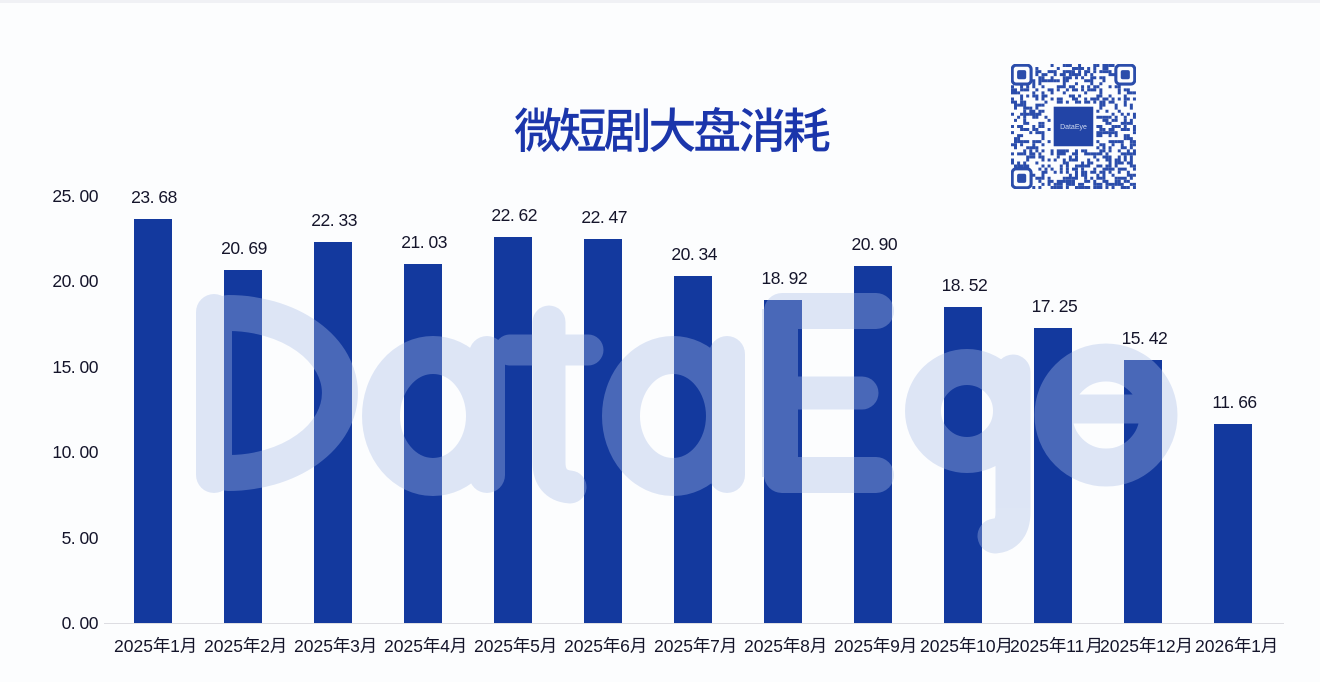  What do you see at coordinates (1165, 646) in the screenshot?
I see `svg-text: 12` at bounding box center [1165, 646].